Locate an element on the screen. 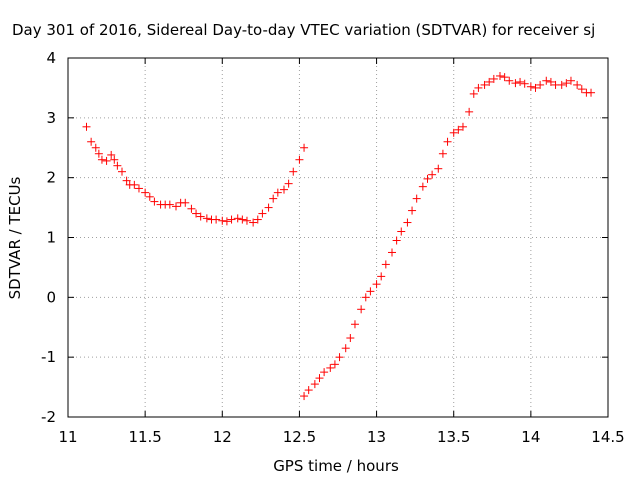 This screenshot has height=480, width=640. y-tick-label: 0 is located at coordinates (51, 297).